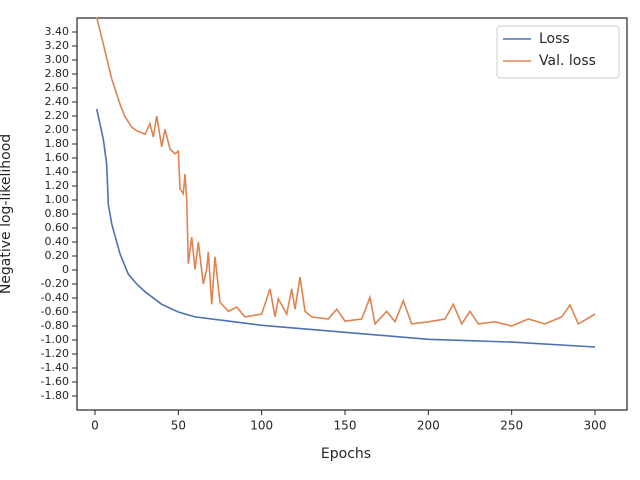  What do you see at coordinates (57, 87) in the screenshot?
I see `y-tick-label: 2.60` at bounding box center [57, 87].